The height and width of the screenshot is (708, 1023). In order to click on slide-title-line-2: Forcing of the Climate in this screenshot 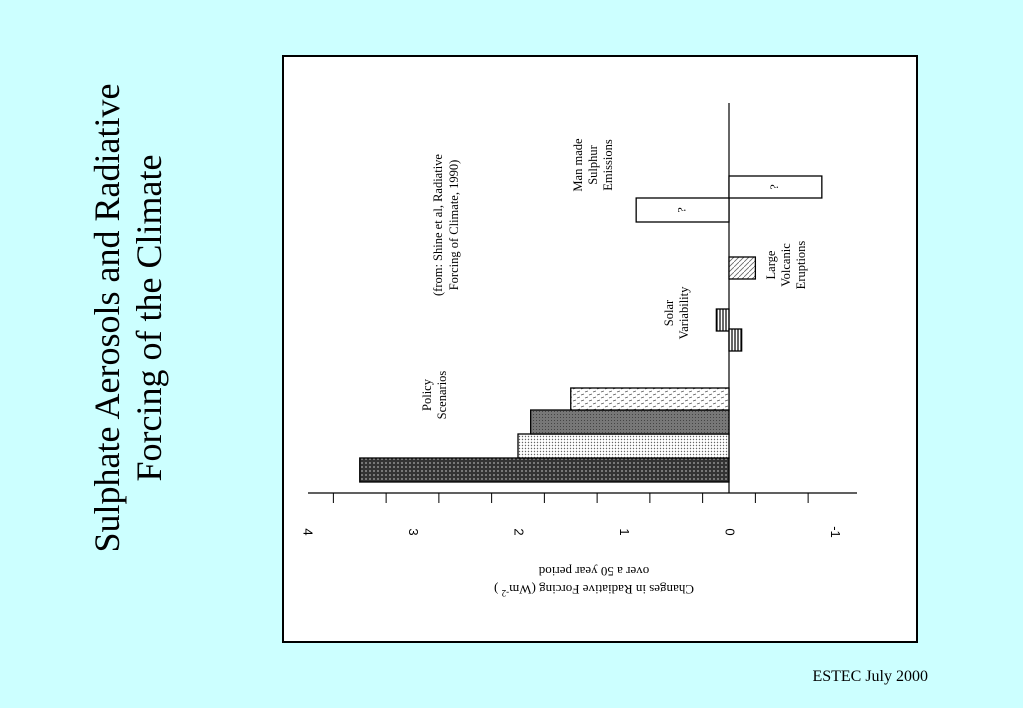, I will do `click(149, 318)`.